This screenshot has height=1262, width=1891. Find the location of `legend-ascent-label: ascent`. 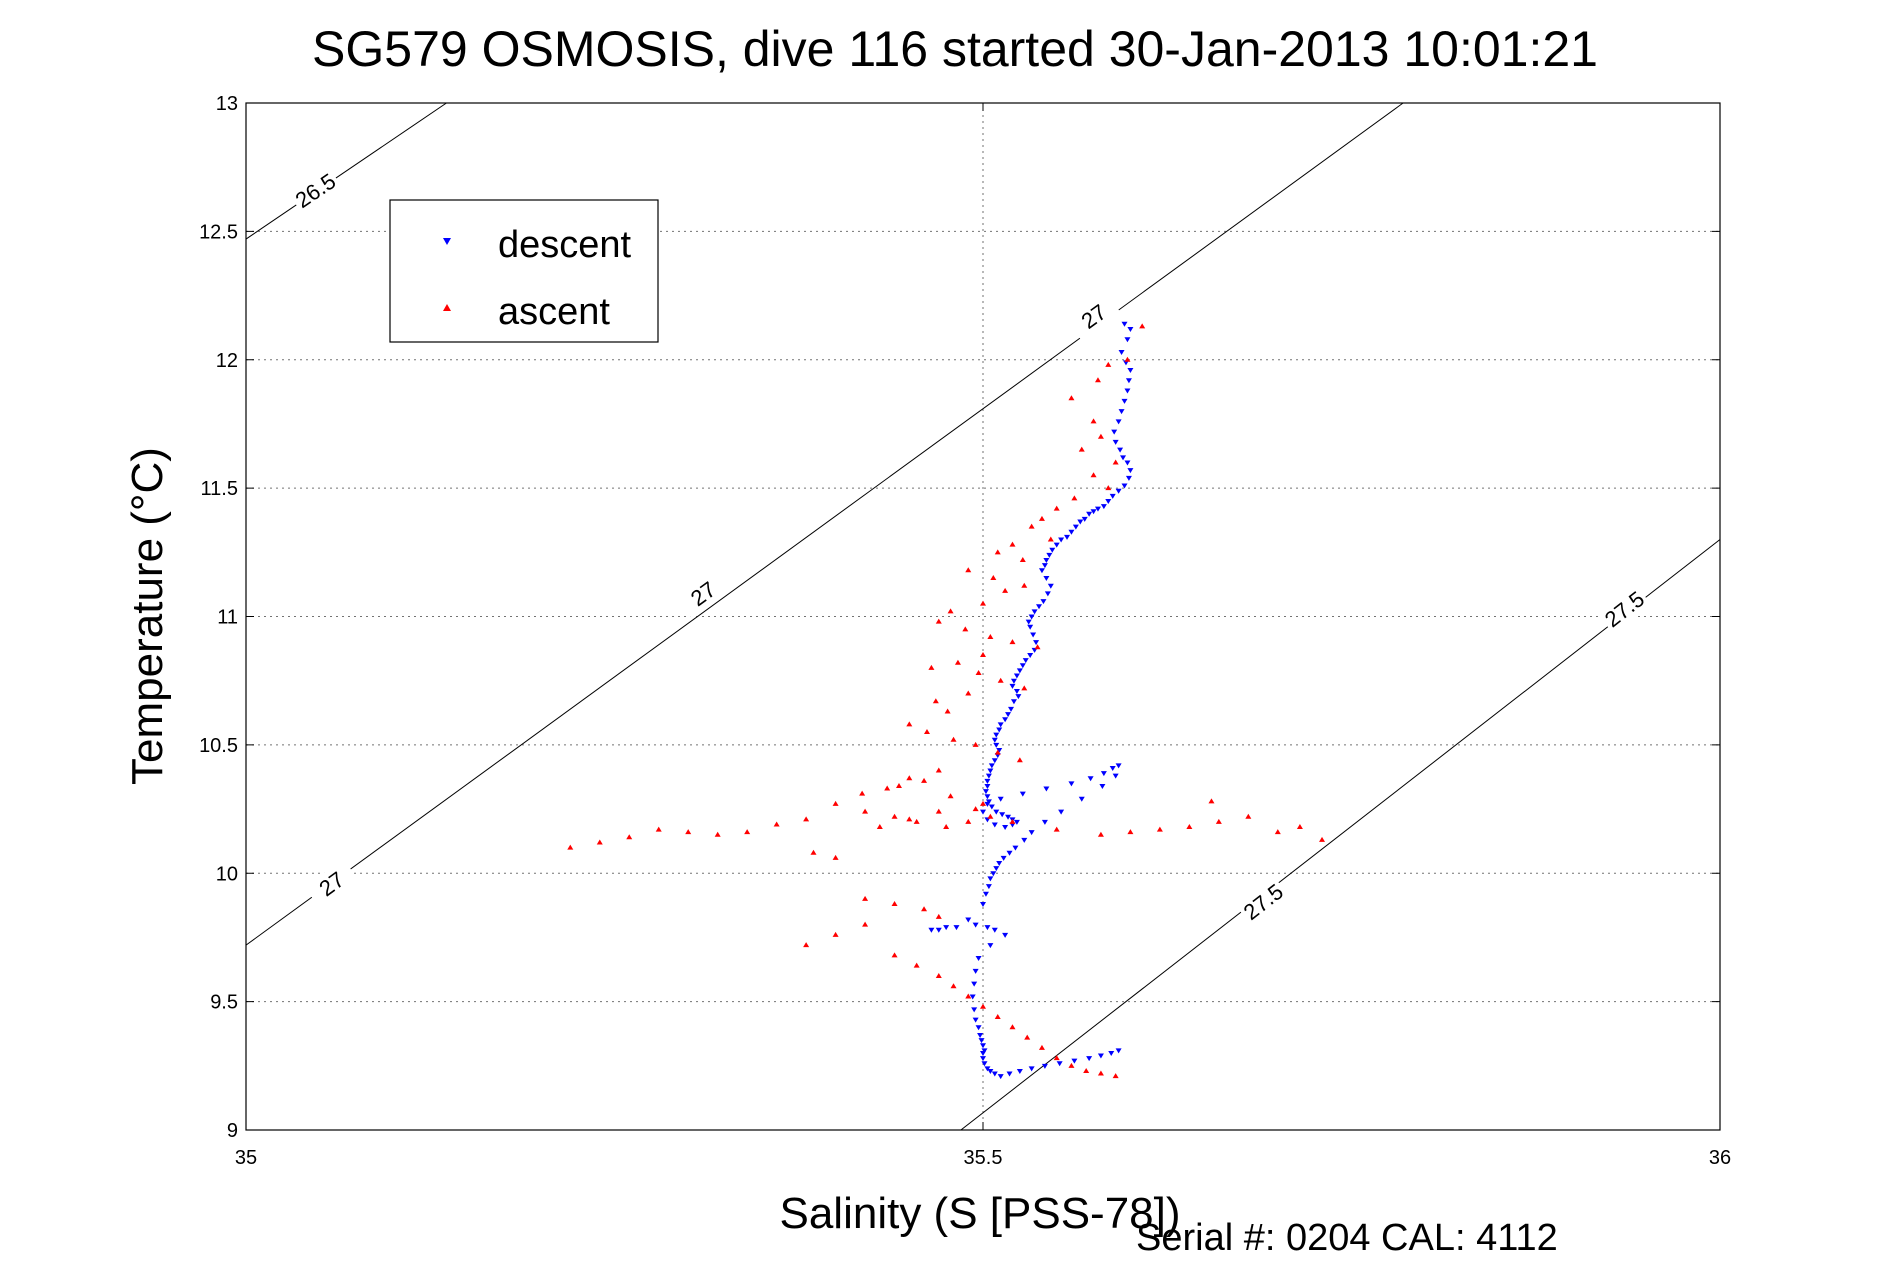

legend-ascent-label: ascent is located at coordinates (554, 312).